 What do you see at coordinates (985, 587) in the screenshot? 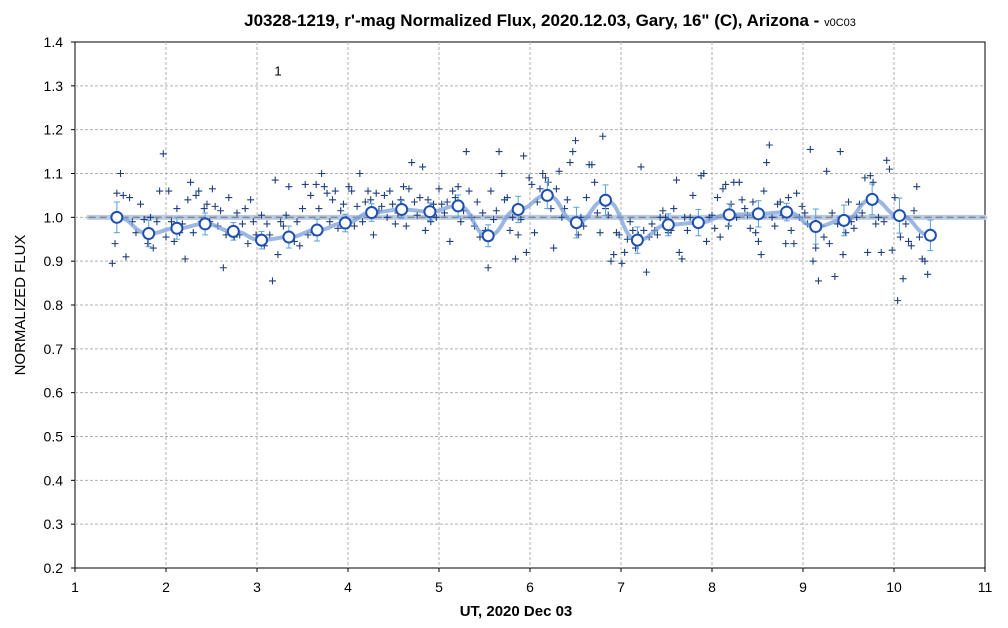
I see `x-tick-label: 11` at bounding box center [985, 587].